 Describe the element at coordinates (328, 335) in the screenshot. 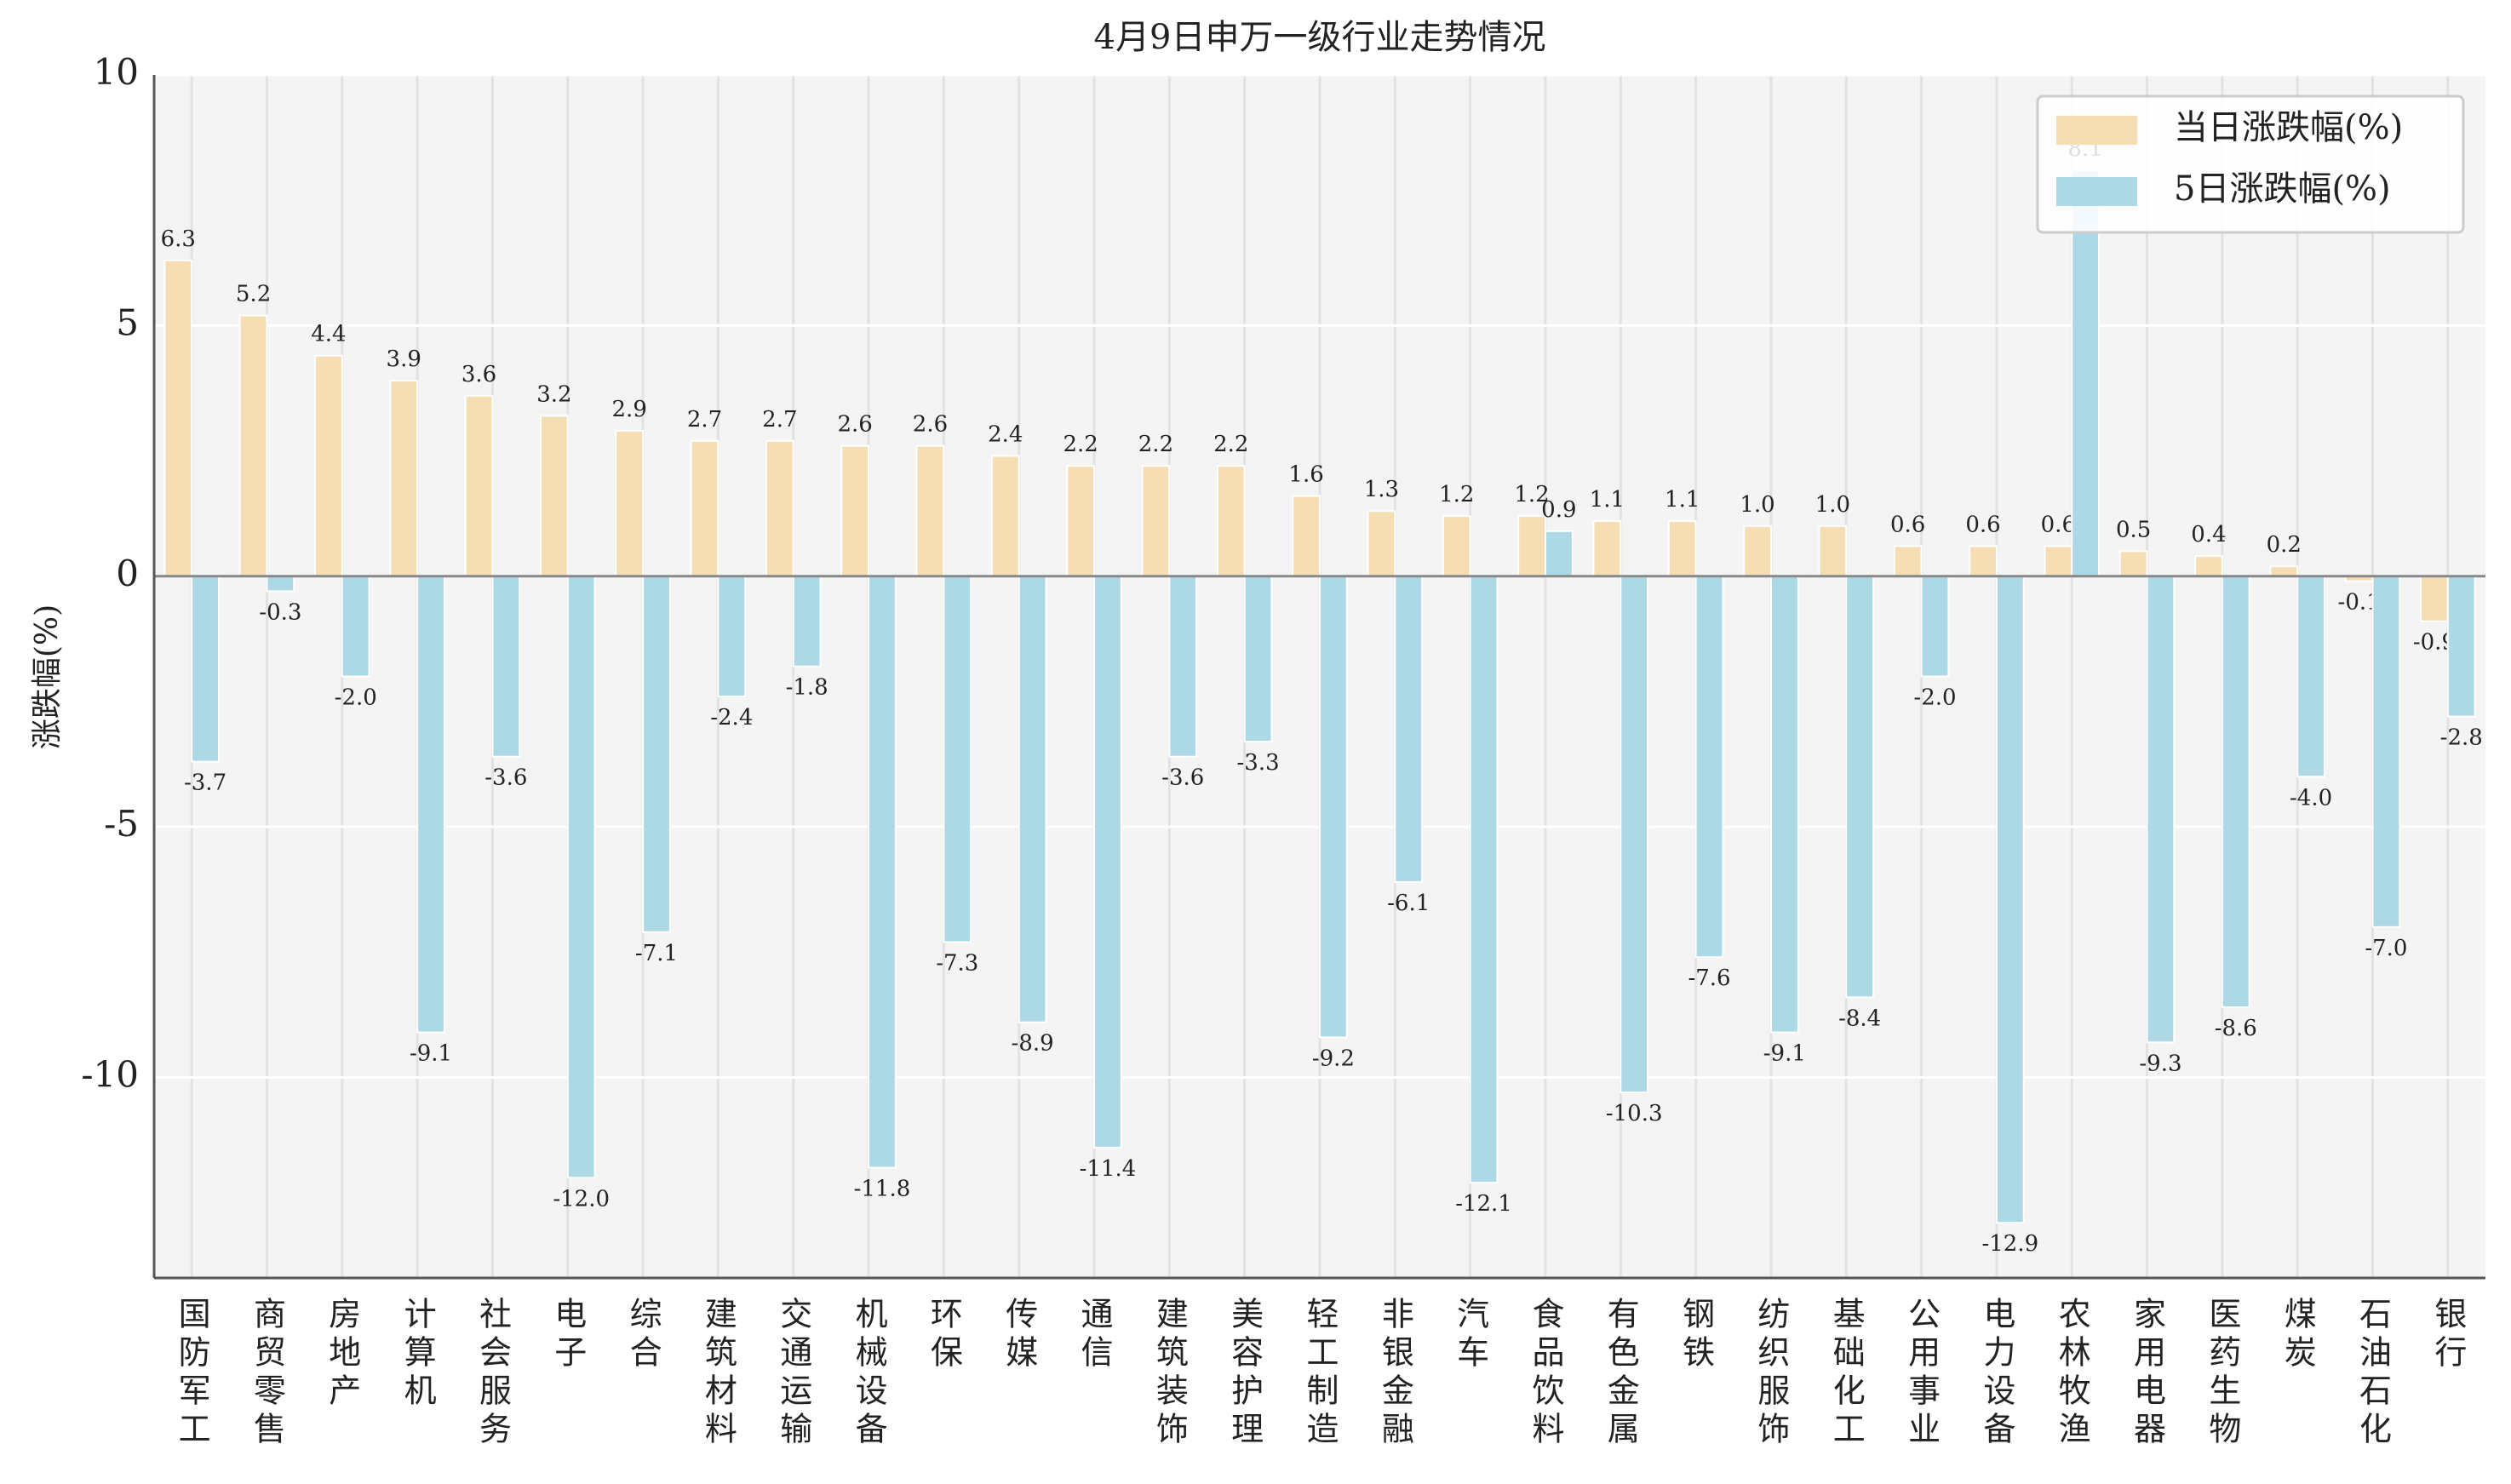

I see `value-label: 4.4` at that location.